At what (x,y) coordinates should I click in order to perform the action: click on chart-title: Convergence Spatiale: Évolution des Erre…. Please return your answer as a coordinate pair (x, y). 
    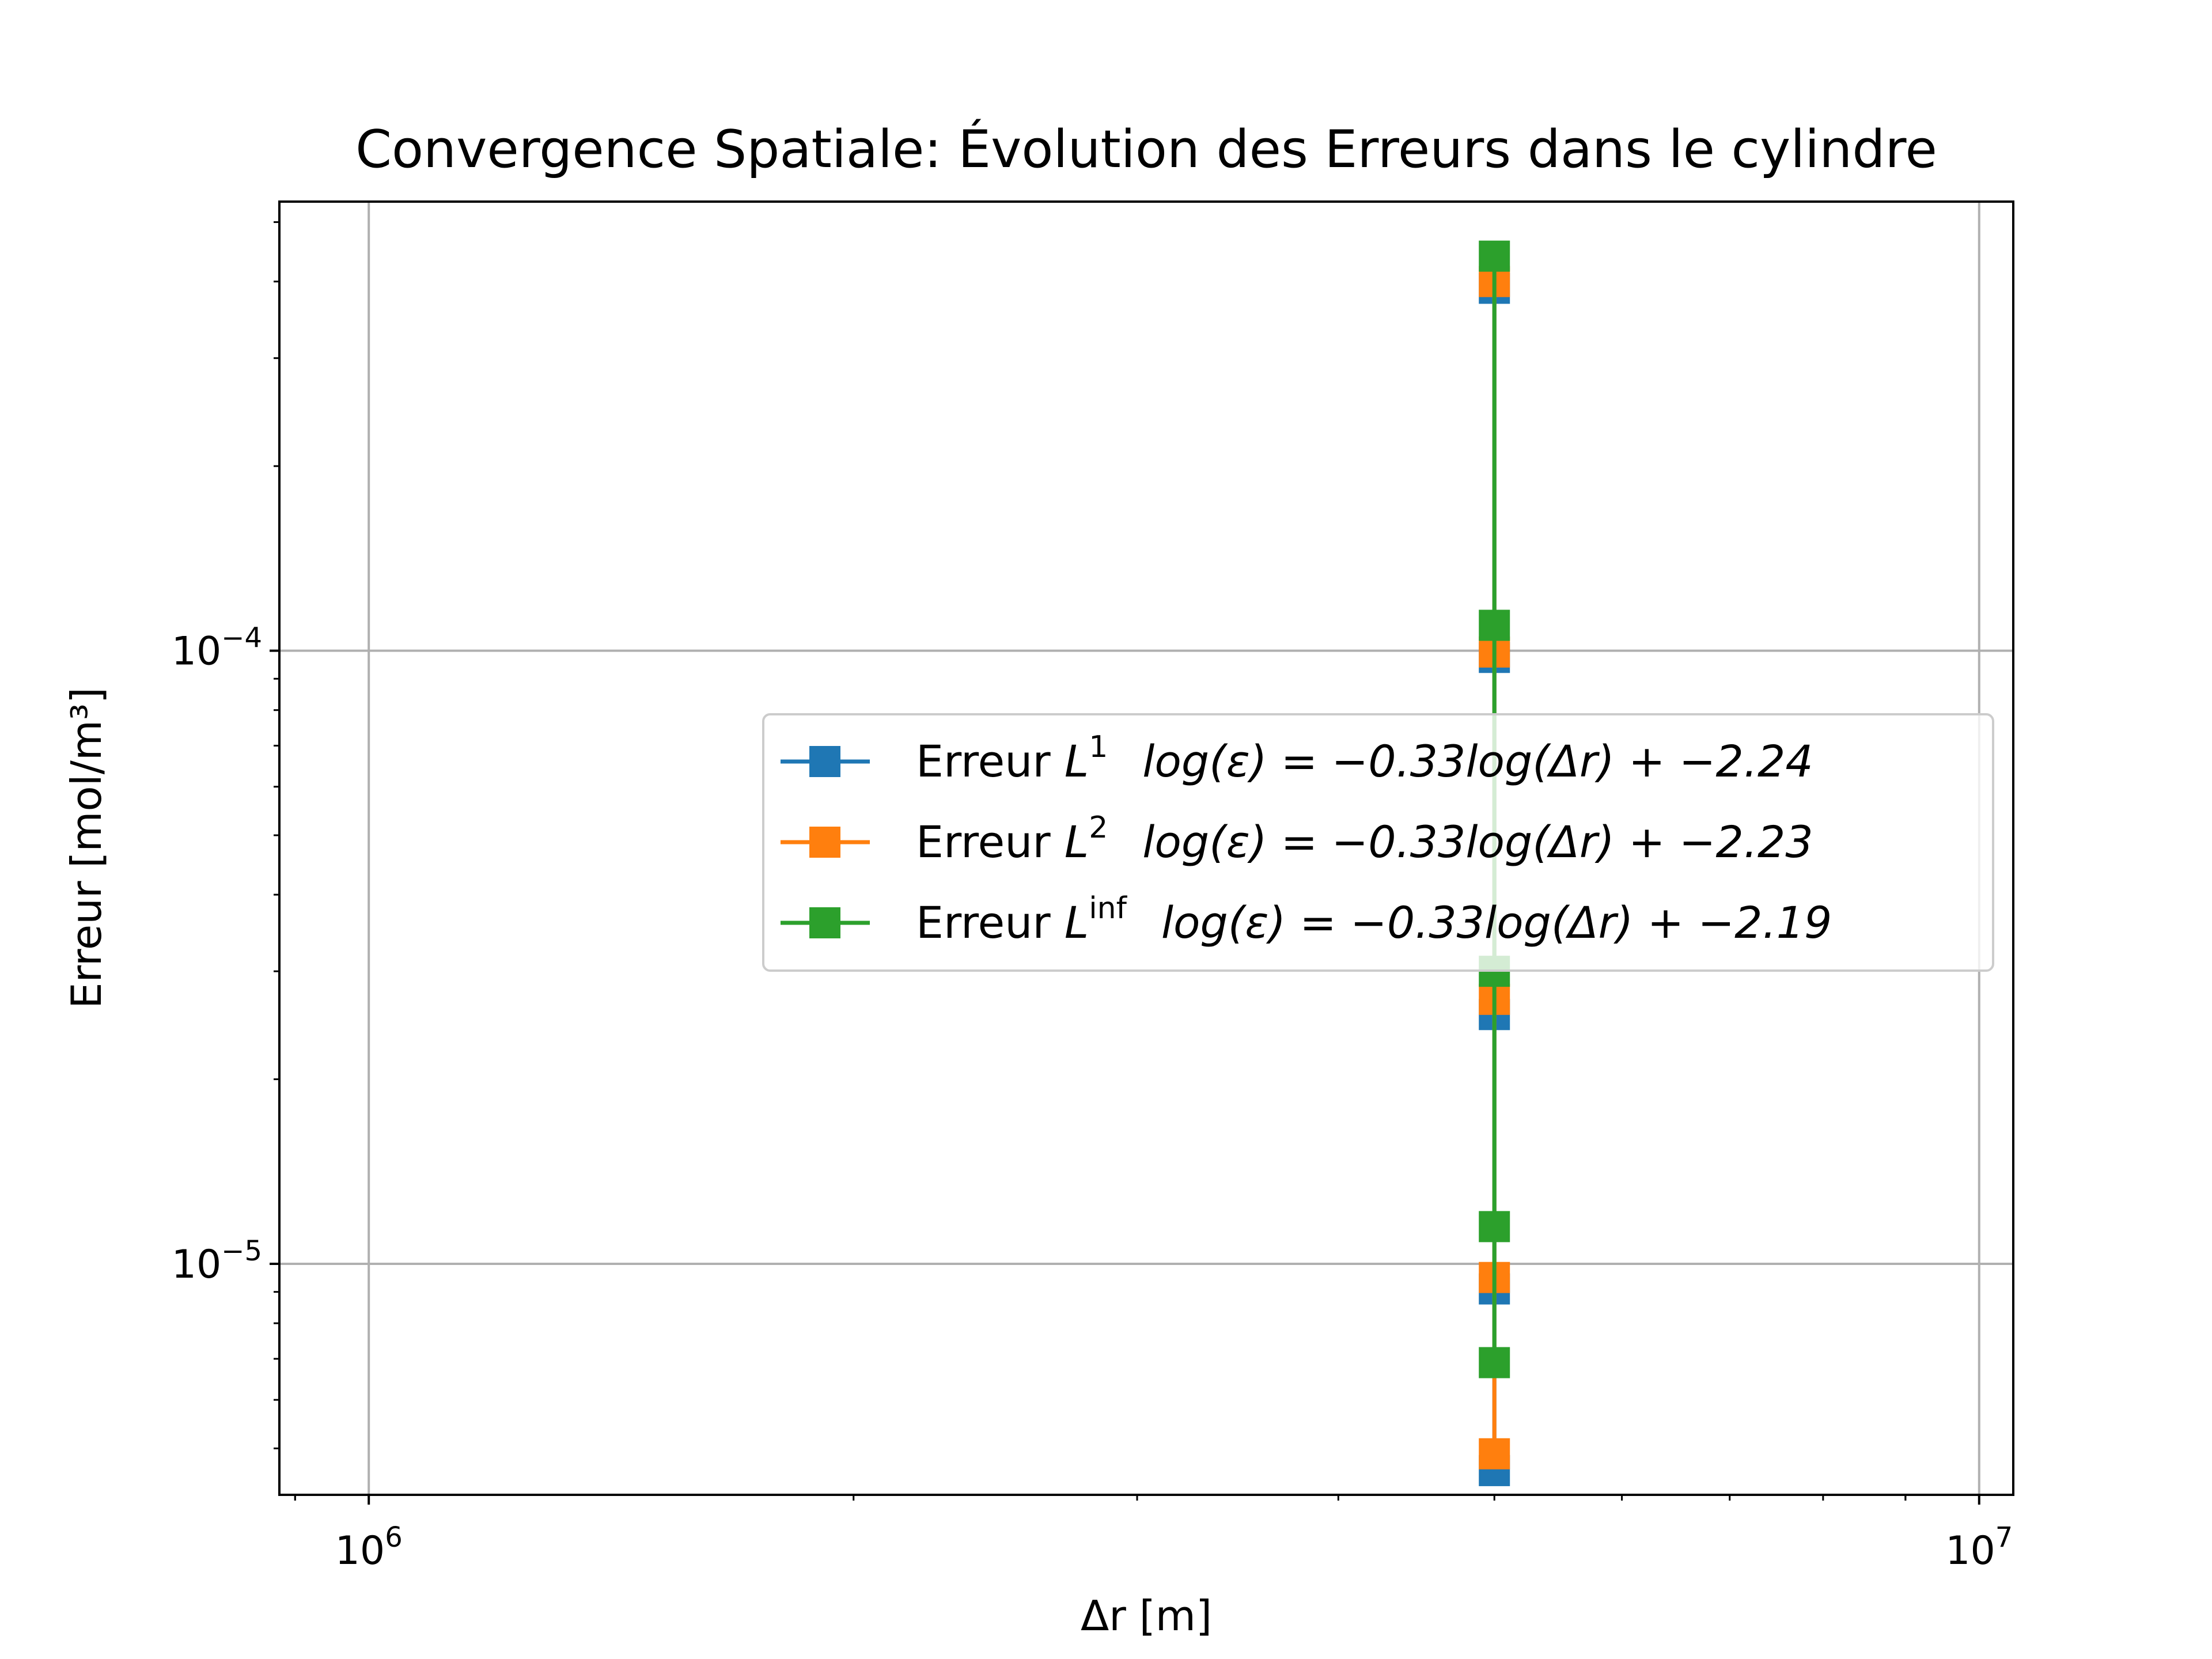
    Looking at the image, I should click on (1146, 149).